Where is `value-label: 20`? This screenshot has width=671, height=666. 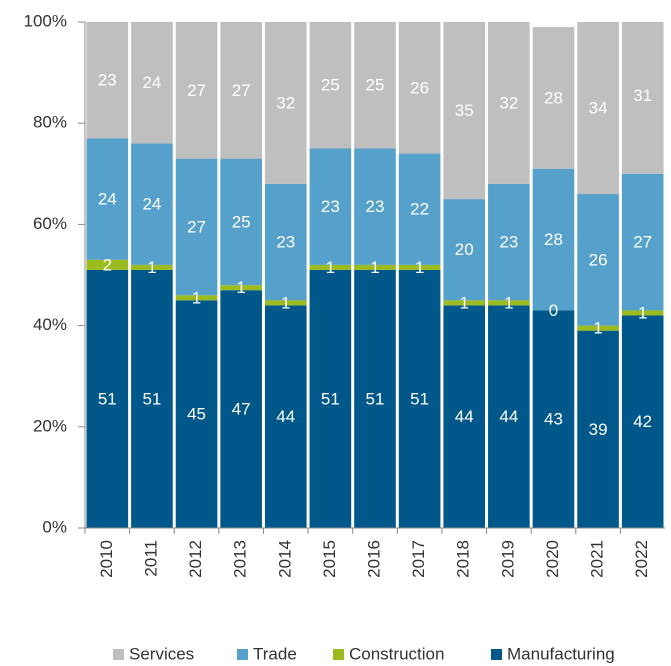 value-label: 20 is located at coordinates (464, 249).